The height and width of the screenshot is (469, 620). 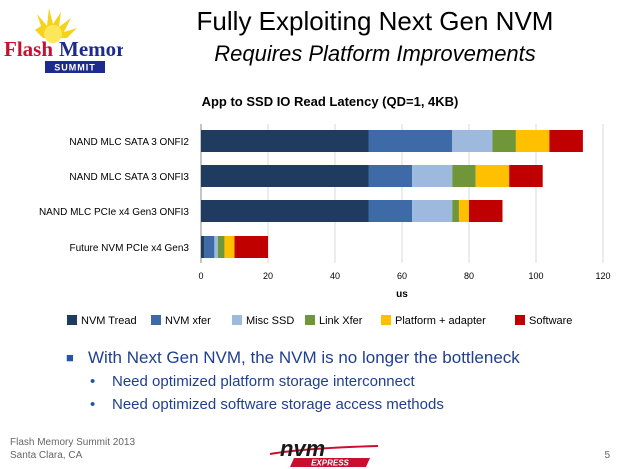 I want to click on legend-label: Software, so click(x=550, y=321).